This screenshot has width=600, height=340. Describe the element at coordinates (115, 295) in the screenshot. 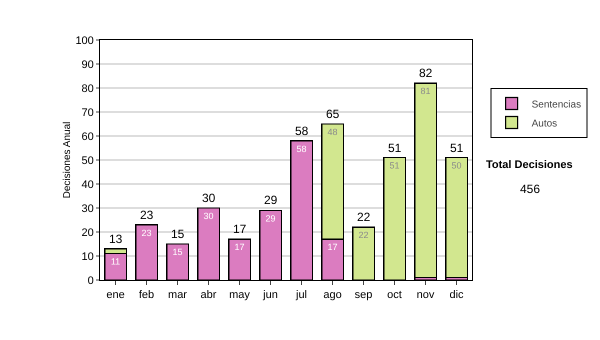

I see `x-tick-label: ene` at that location.